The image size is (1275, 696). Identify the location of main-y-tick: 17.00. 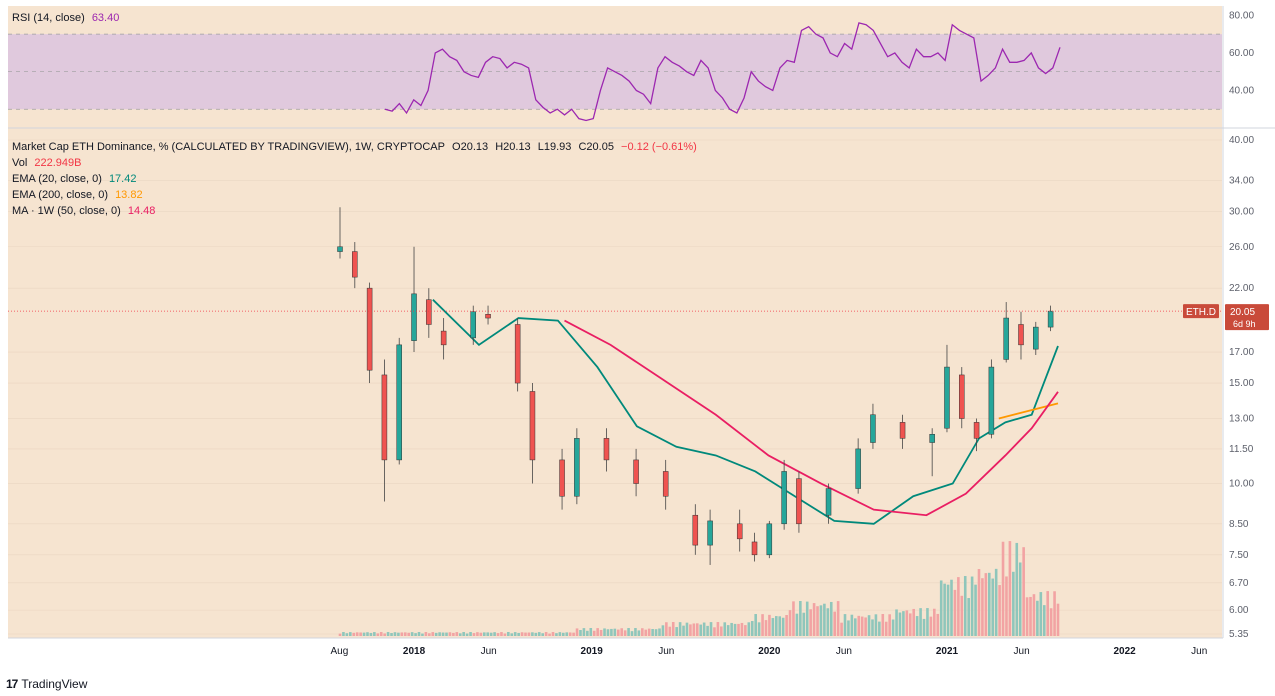
(1241, 352).